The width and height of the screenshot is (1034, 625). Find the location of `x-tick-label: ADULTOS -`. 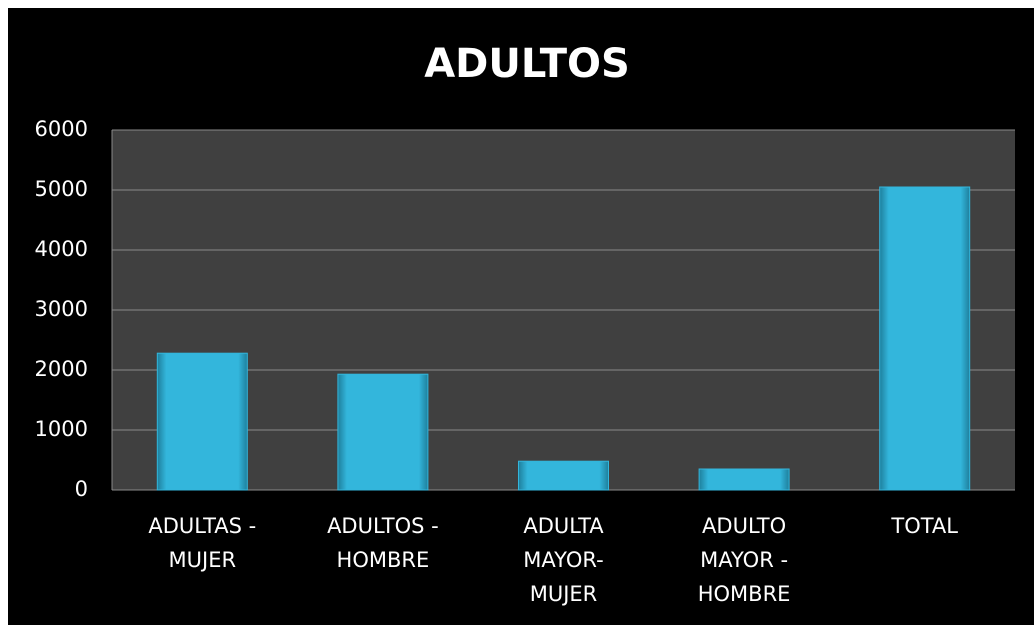

x-tick-label: ADULTOS - is located at coordinates (383, 526).